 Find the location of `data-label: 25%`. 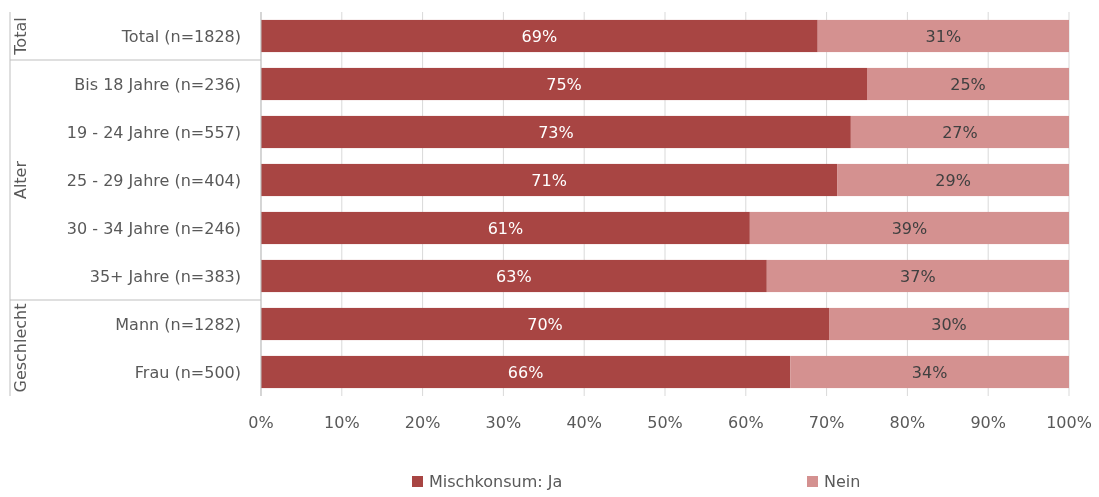

data-label: 25% is located at coordinates (968, 84).